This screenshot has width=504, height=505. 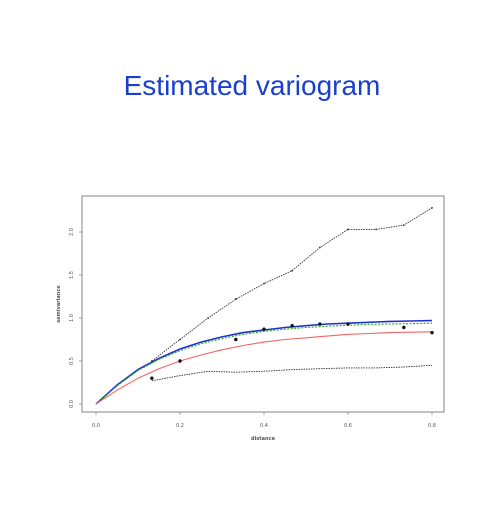 I want to click on model-lines, so click(x=264, y=362).